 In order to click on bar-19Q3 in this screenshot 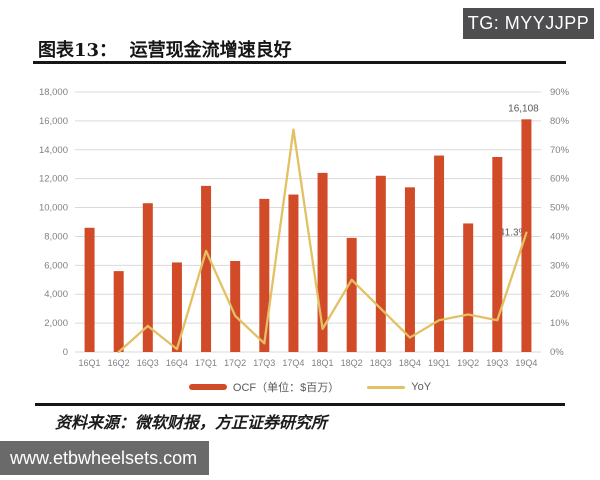, I will do `click(497, 254)`.